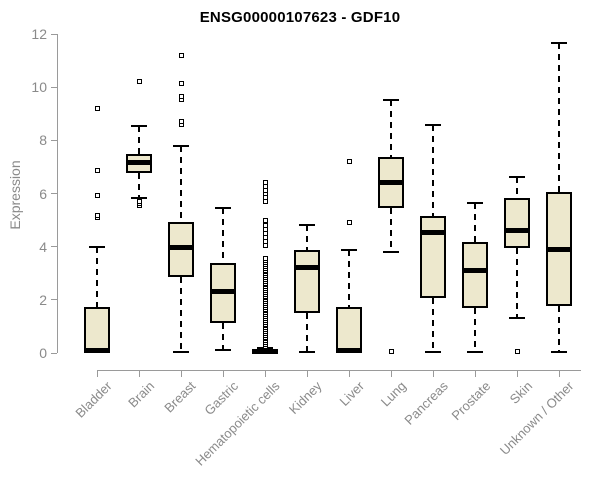 This screenshot has height=500, width=600. Describe the element at coordinates (223, 350) in the screenshot. I see `lower-whisker-cap-gastric` at that location.